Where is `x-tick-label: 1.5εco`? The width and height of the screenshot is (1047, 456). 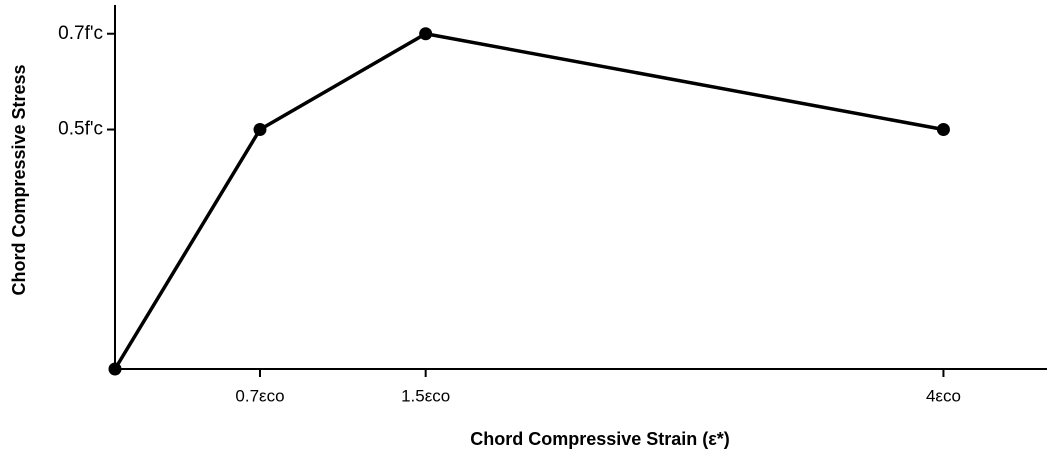 x-tick-label: 1.5εco is located at coordinates (425, 395).